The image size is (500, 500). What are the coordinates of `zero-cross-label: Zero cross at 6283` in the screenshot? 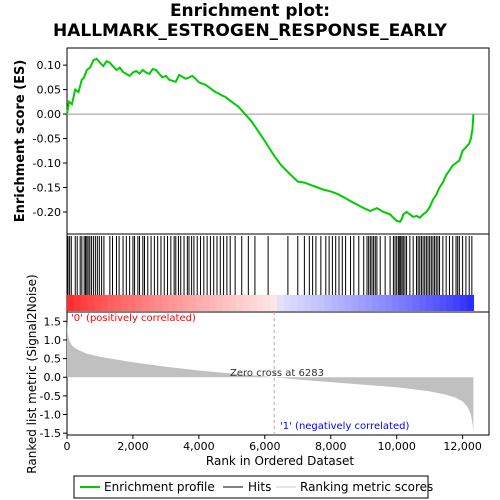 It's located at (277, 373).